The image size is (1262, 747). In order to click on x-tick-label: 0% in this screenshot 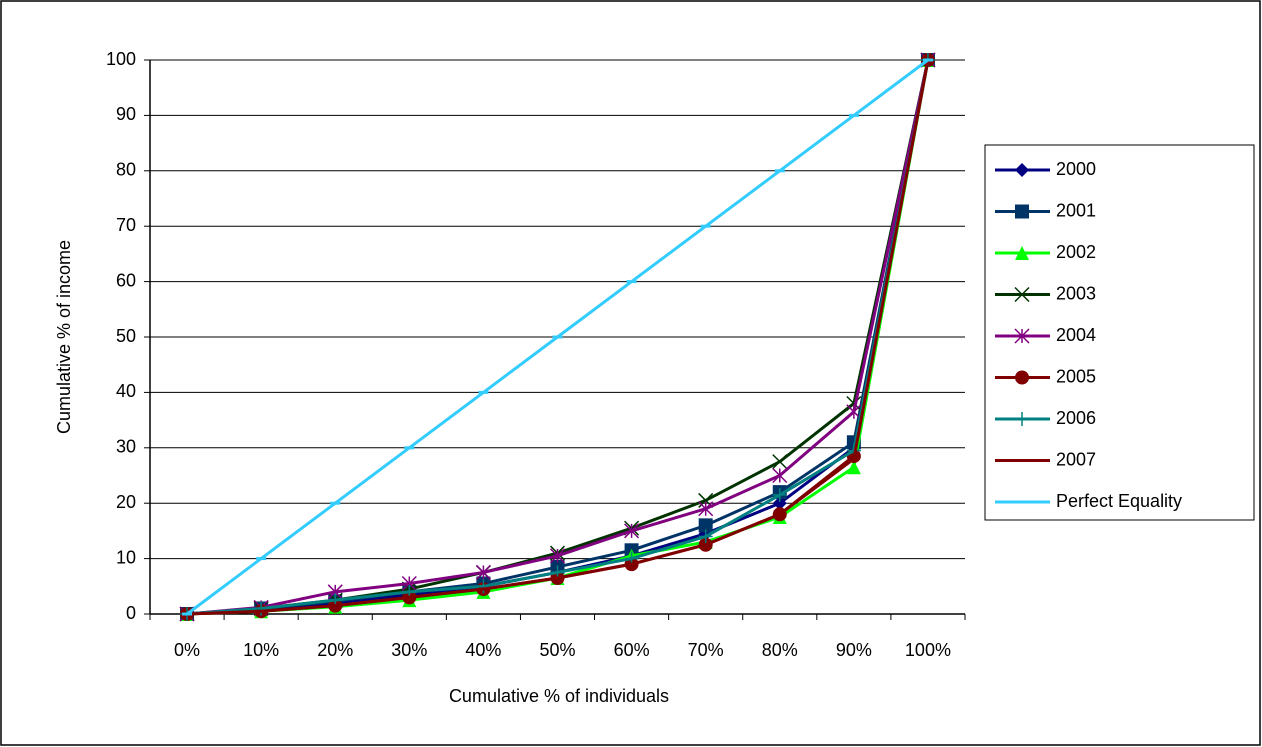, I will do `click(187, 650)`.